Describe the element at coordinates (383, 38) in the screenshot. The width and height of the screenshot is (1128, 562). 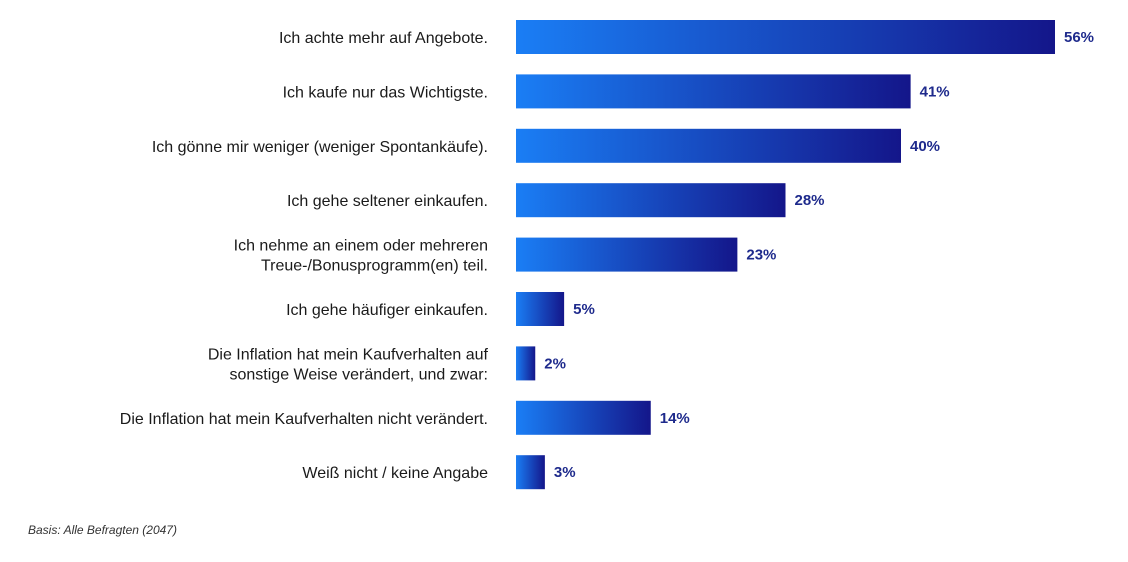
I see `category-label-0: Ich achte mehr auf Angebote.` at that location.